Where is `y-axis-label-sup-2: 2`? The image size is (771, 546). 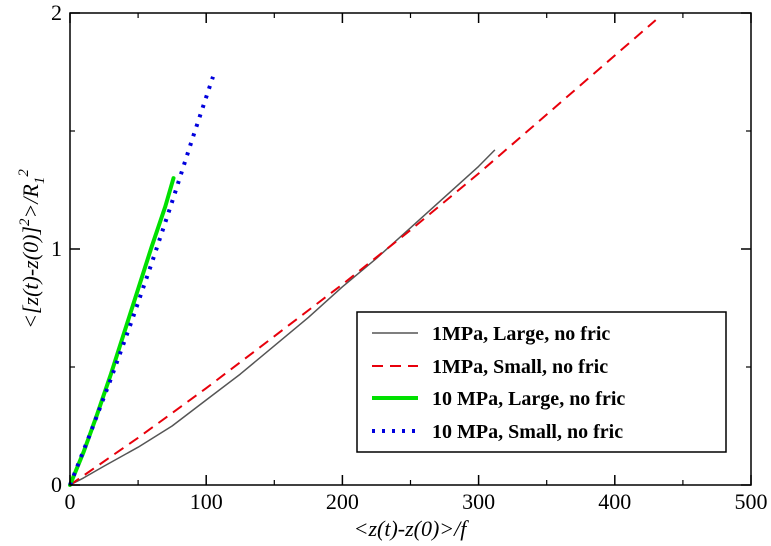
y-axis-label-sup-2: 2 is located at coordinates (24, 173).